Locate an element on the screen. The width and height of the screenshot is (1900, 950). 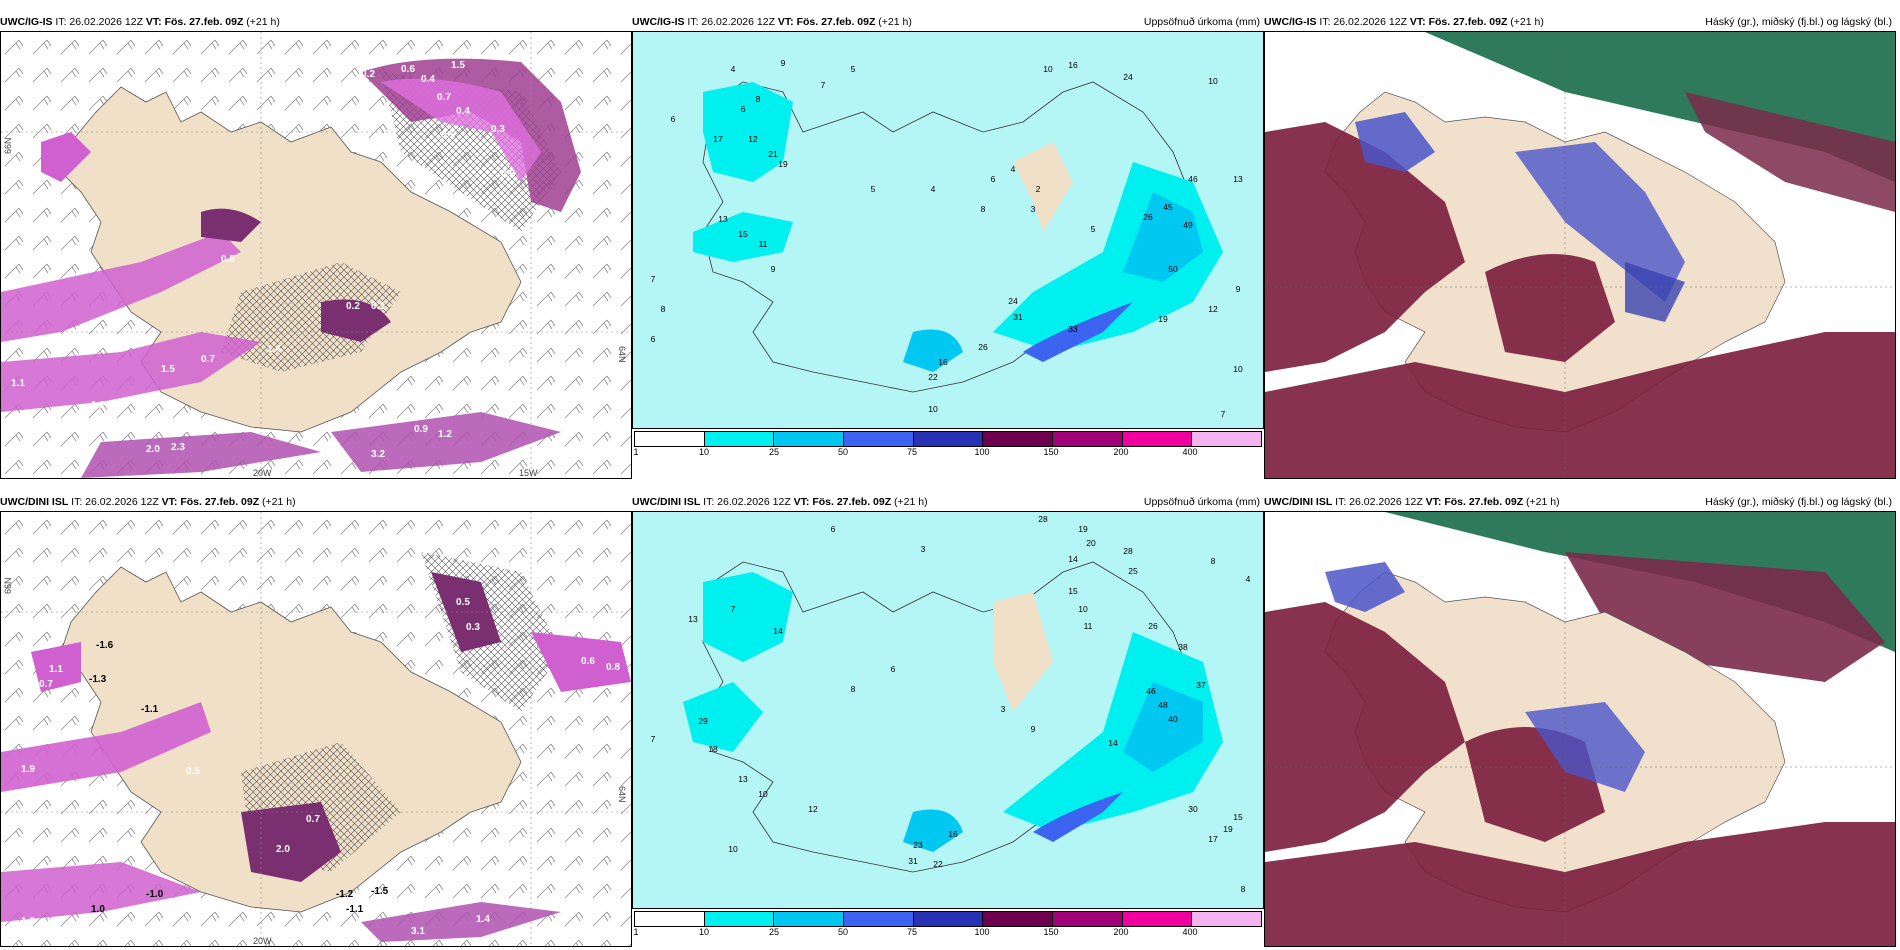
iceland-land is located at coordinates (291, 739).